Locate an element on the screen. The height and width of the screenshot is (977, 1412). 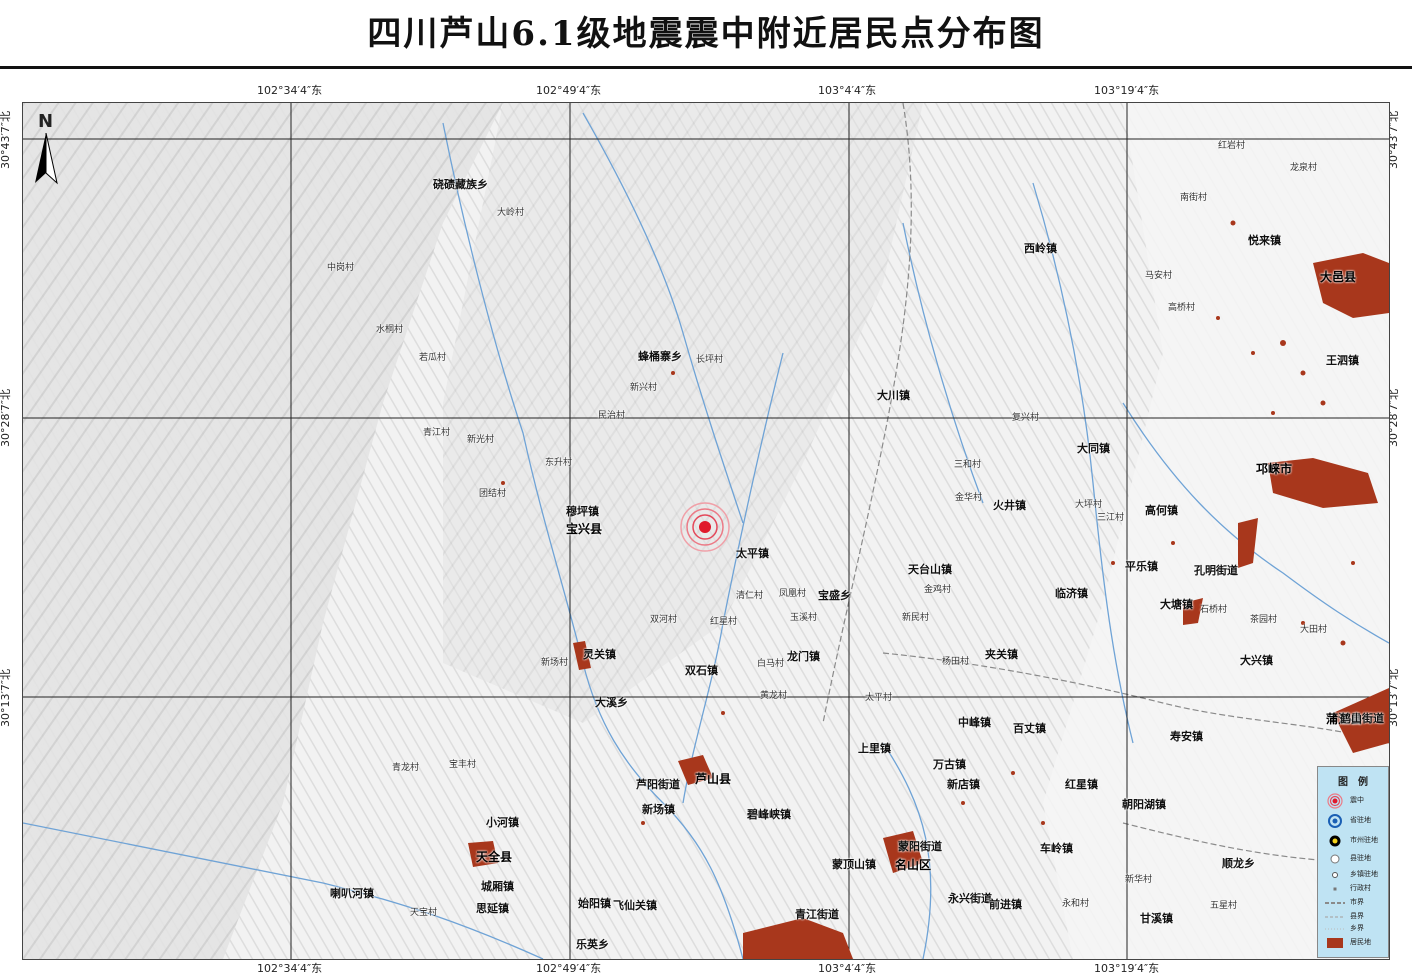
legend-city-inner is located at coordinates (1335, 841).